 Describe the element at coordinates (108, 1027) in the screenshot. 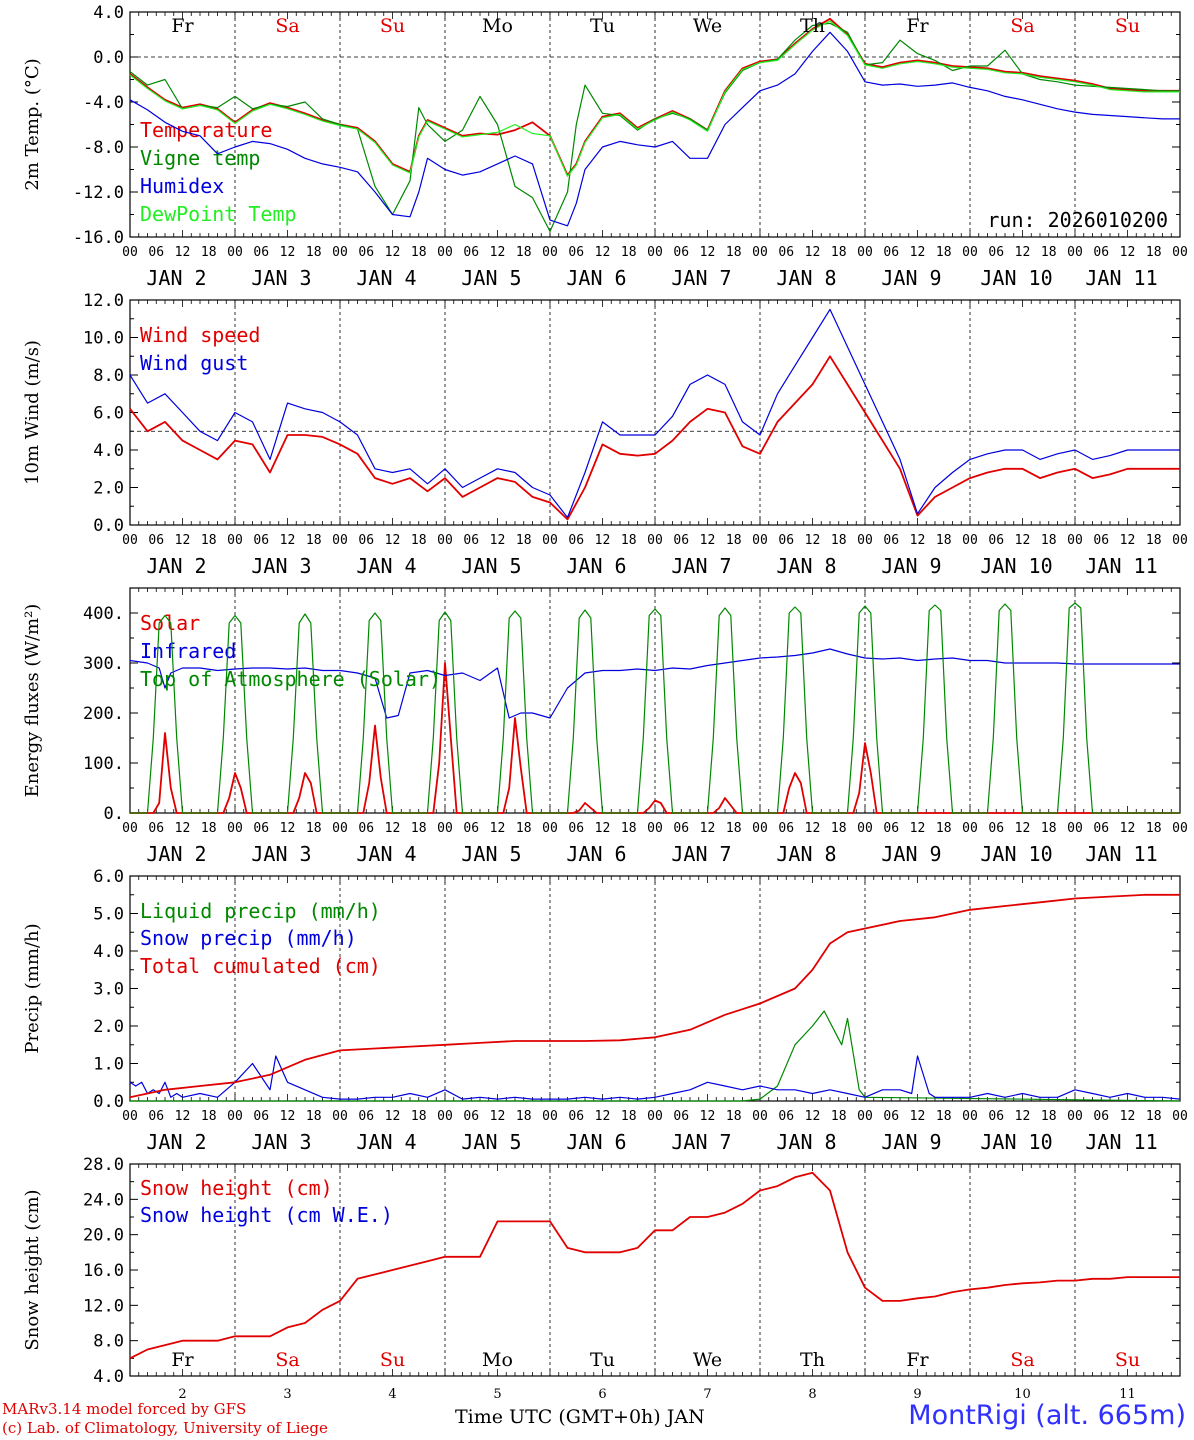

I see `y-tick-label: 2.0` at that location.